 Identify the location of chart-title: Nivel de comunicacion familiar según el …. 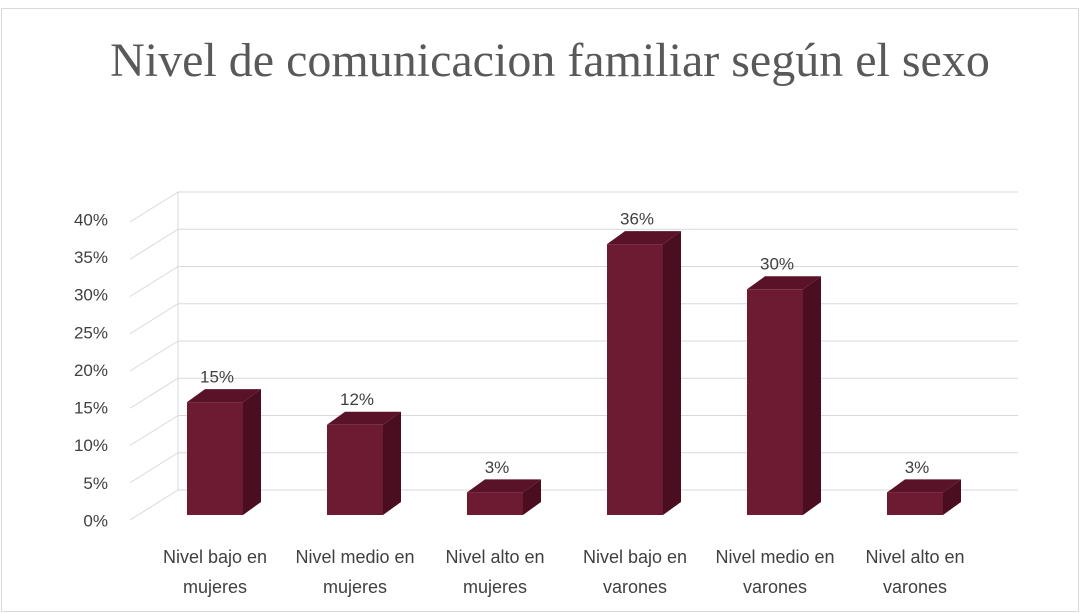
(550, 60).